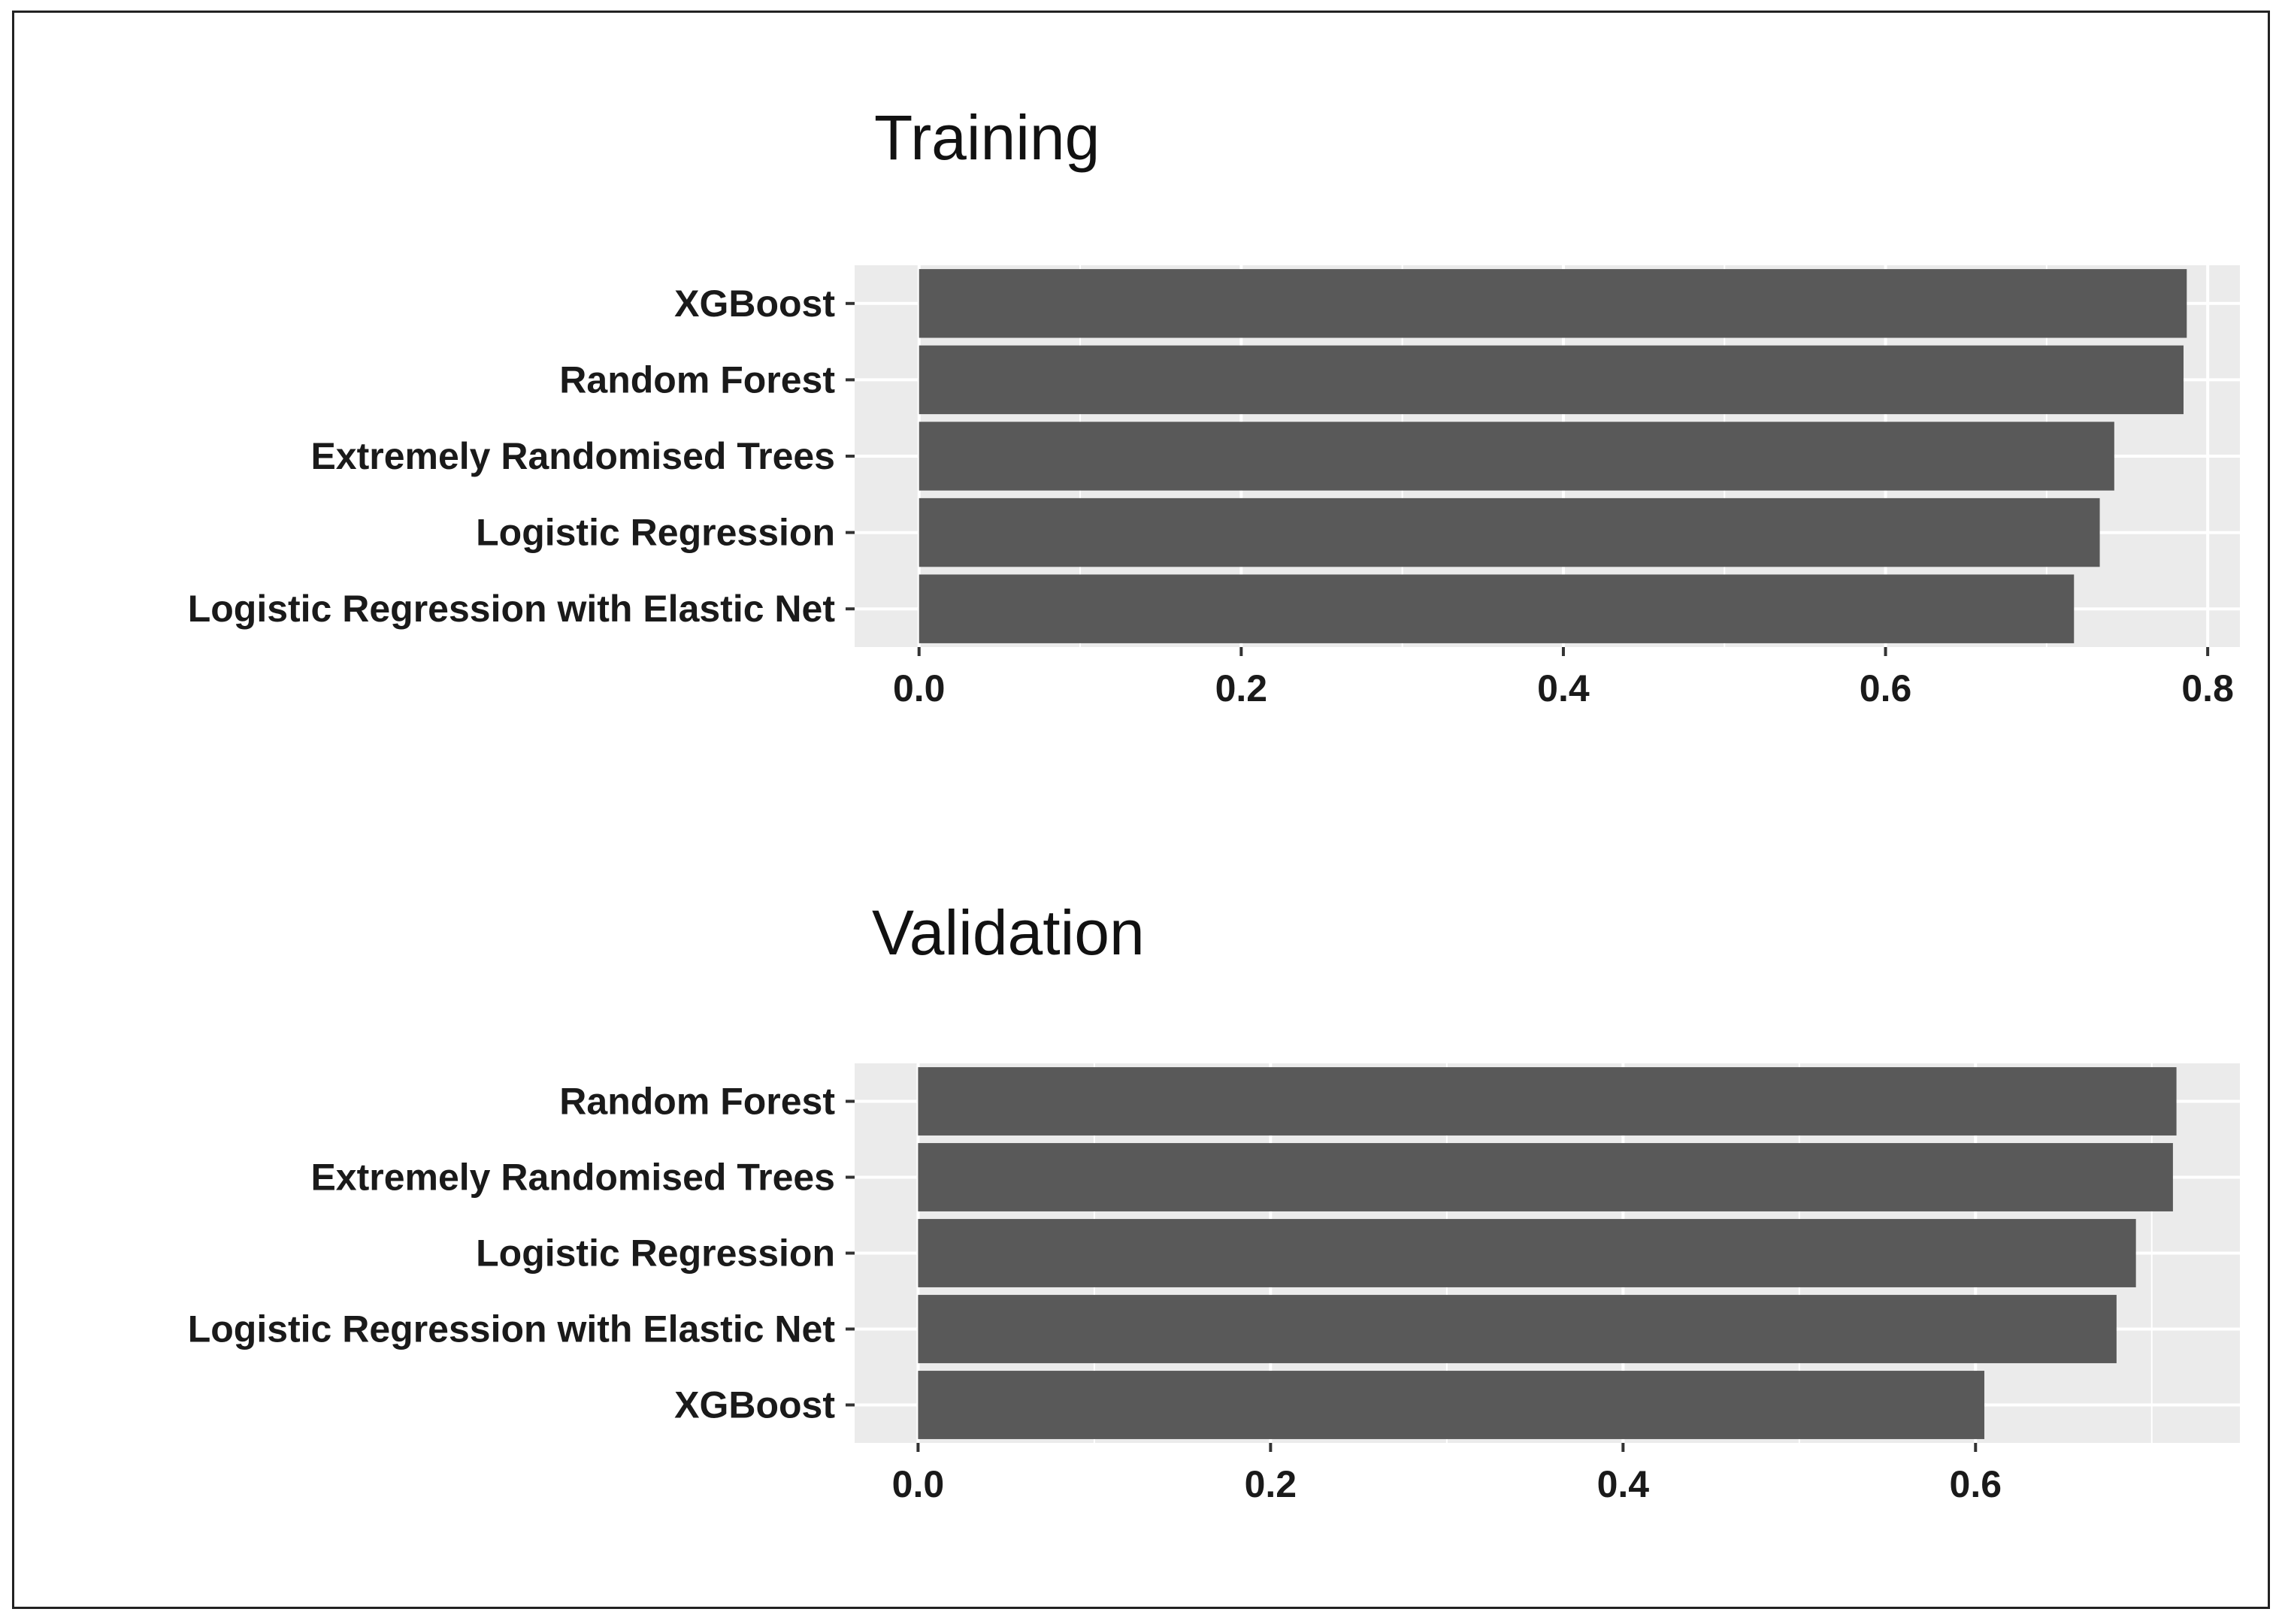  I want to click on chart-title: Training, so click(987, 137).